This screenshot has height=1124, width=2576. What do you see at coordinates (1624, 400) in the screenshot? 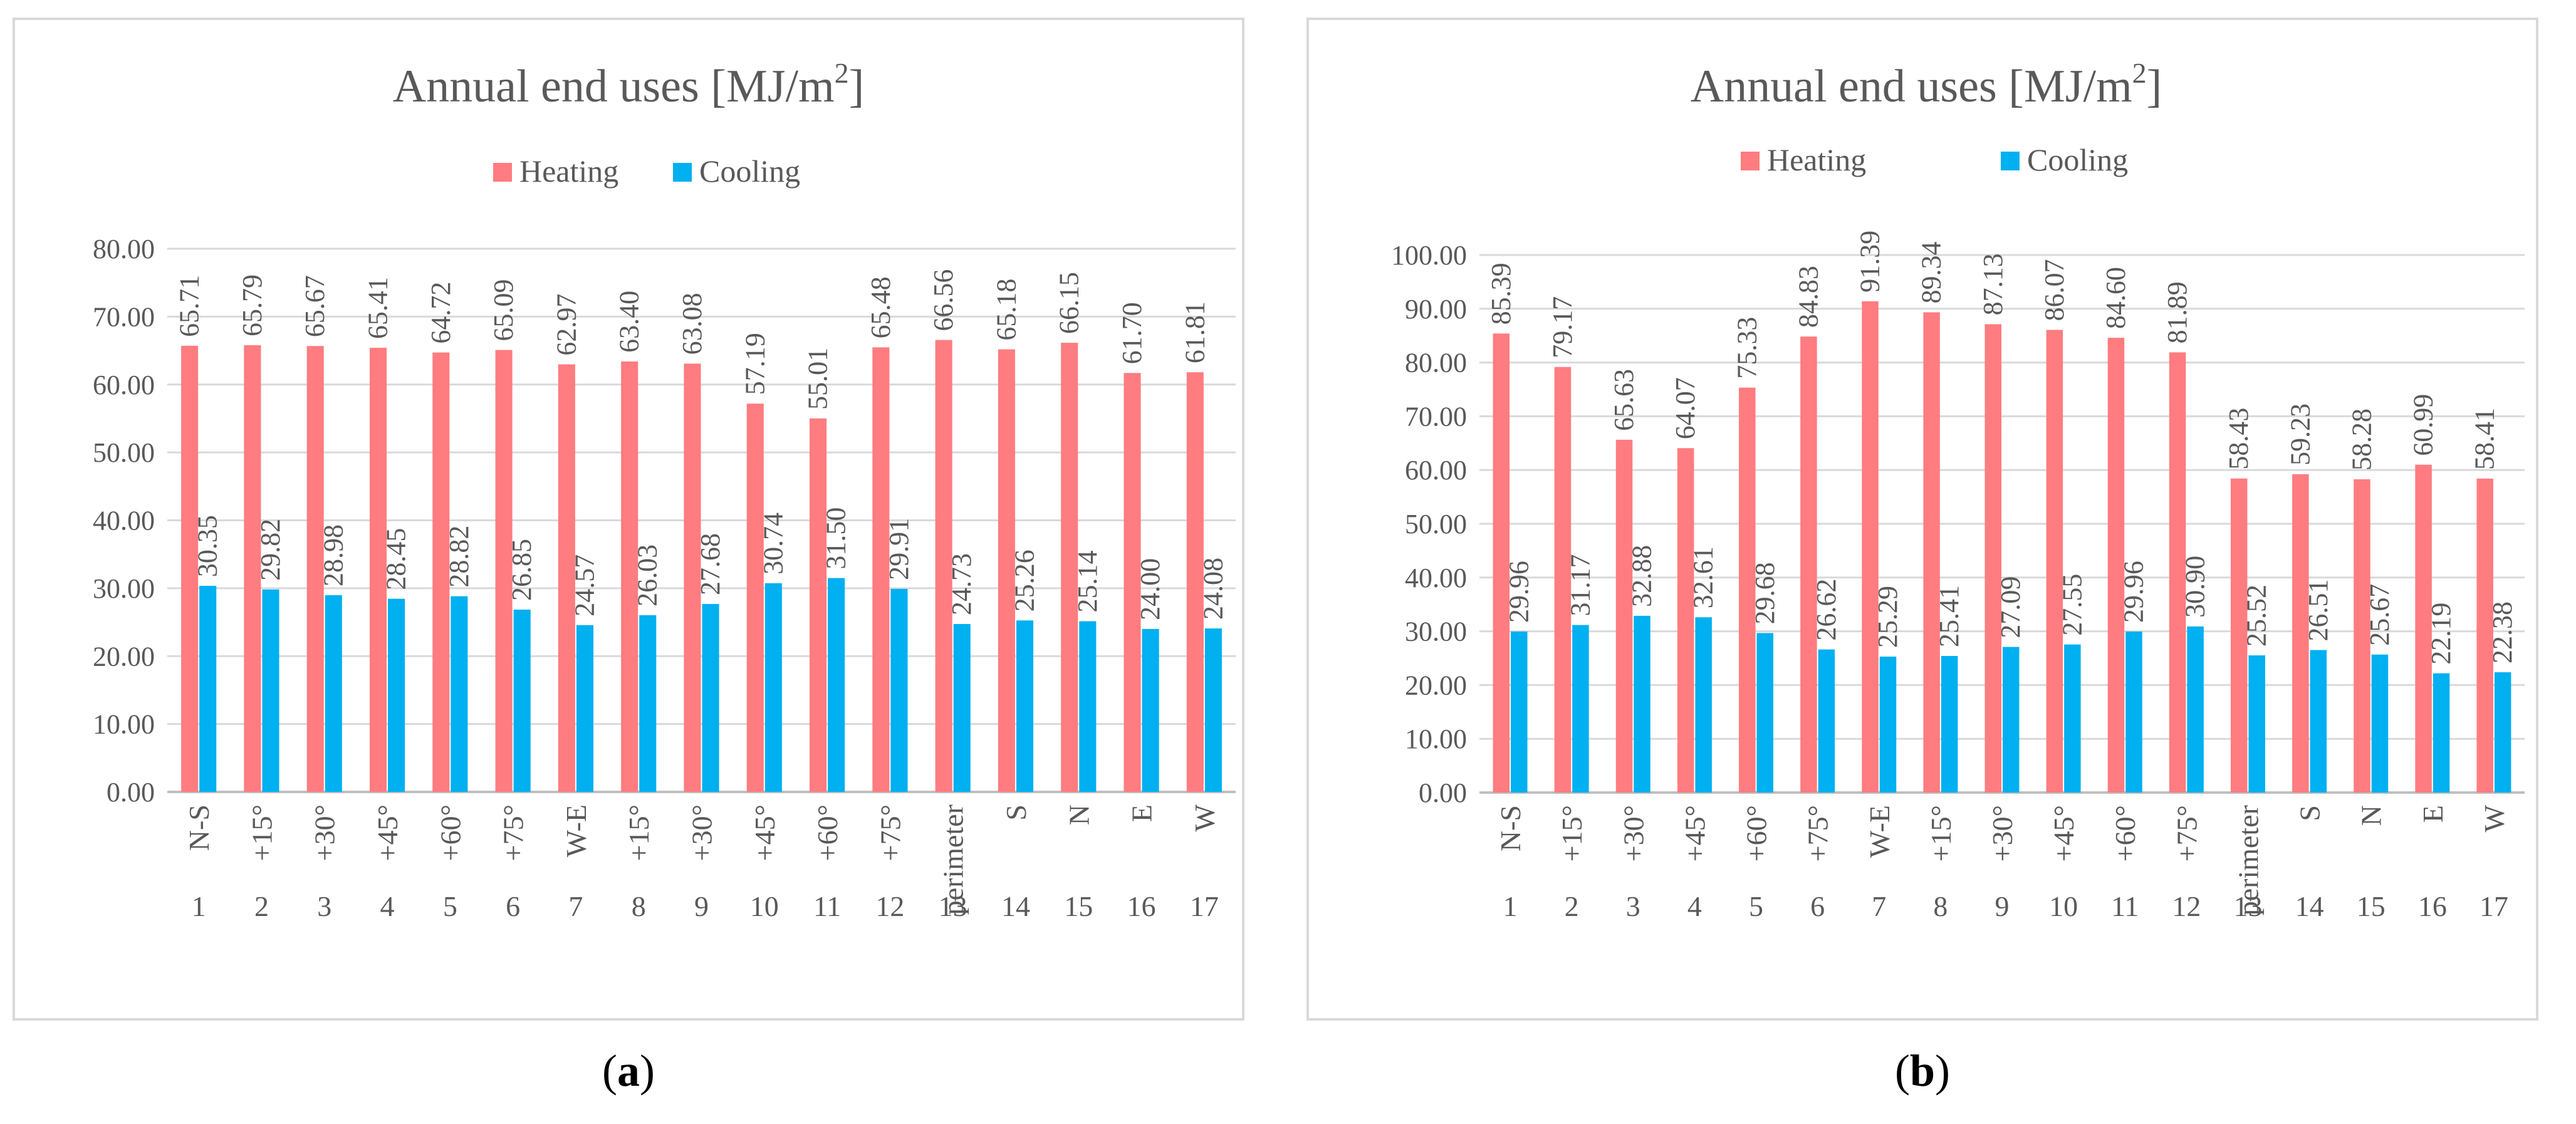
I see `data-label-b-heating-3: 65.63` at bounding box center [1624, 400].